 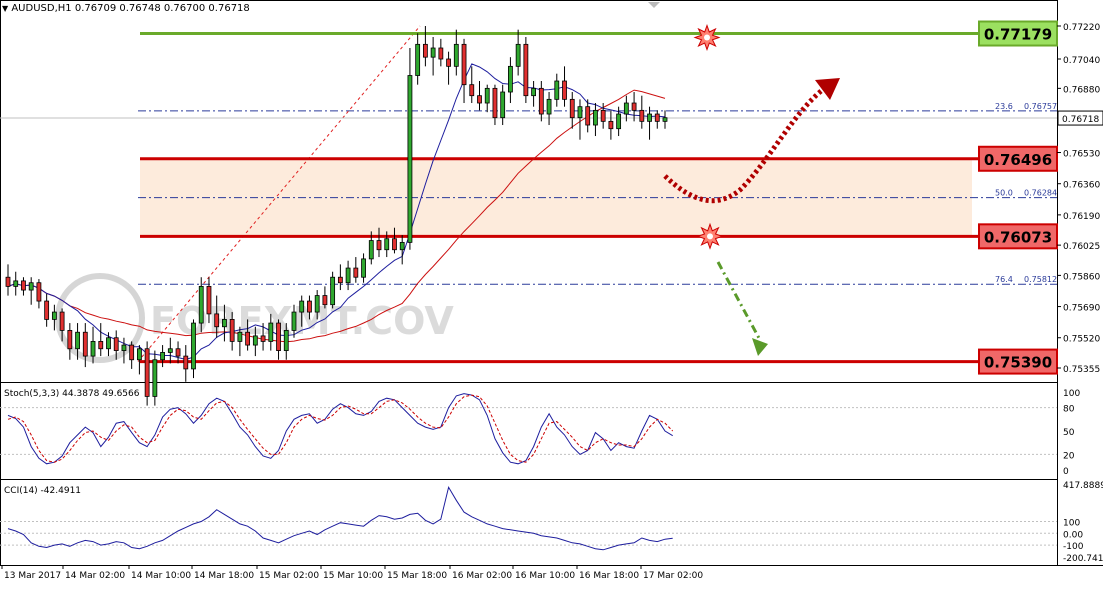 I want to click on x-tick-label: 16 Mar 02:00, so click(x=482, y=576).